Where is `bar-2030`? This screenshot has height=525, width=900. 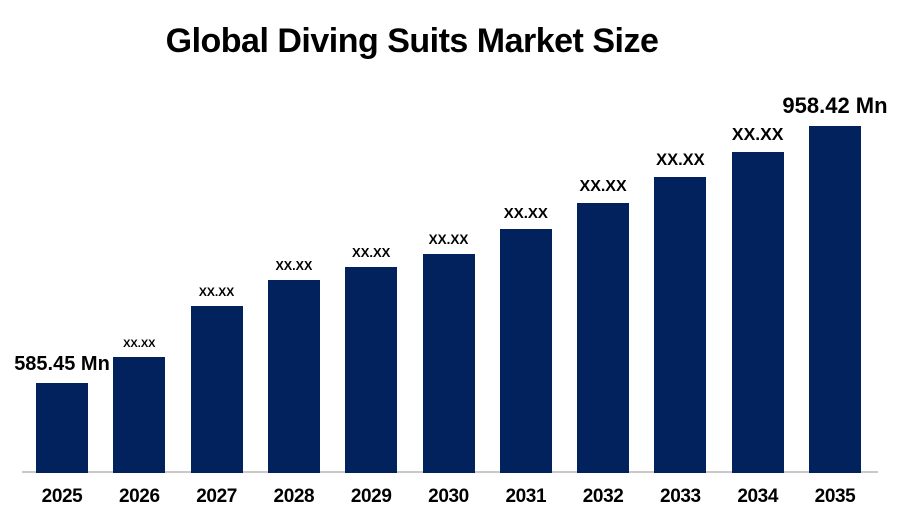 bar-2030 is located at coordinates (448, 363).